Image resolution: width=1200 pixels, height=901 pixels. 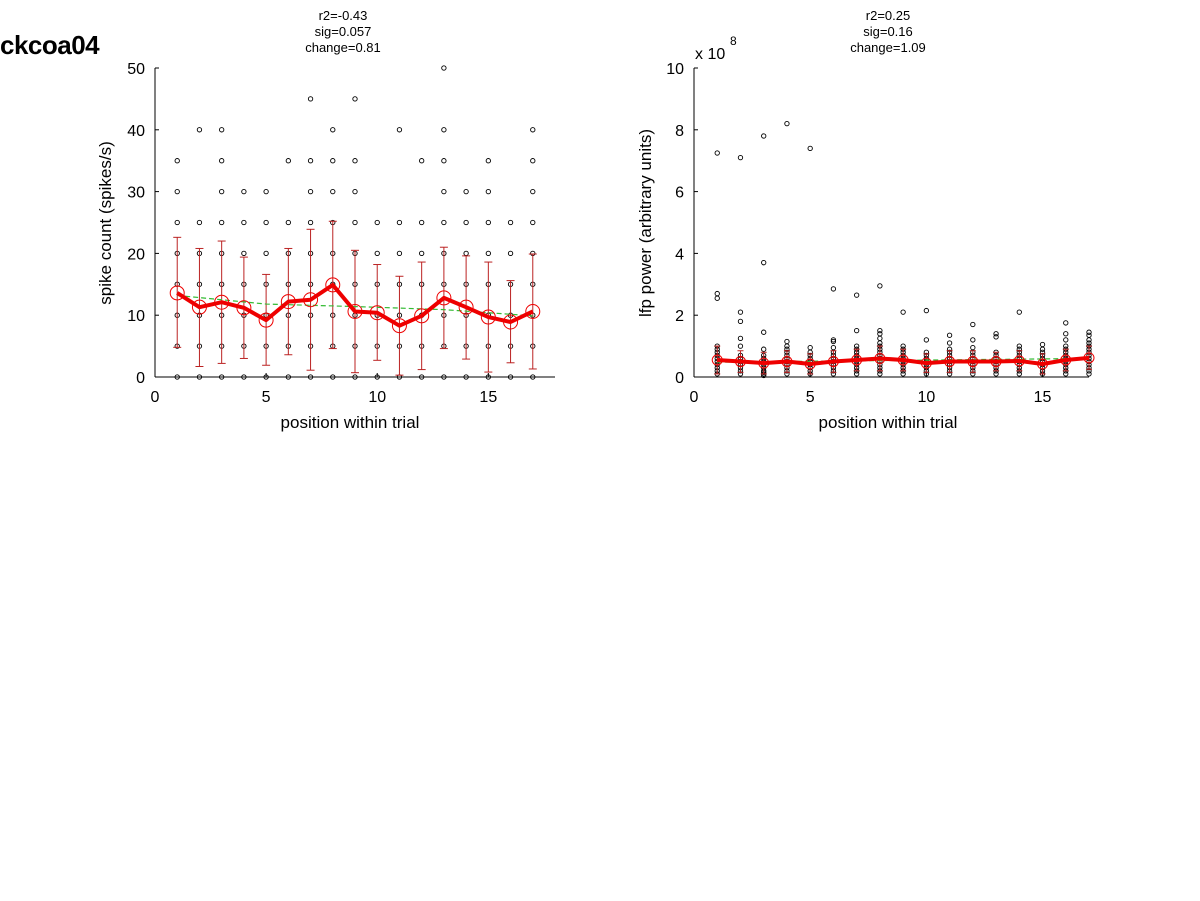 I want to click on panel-2-axes: 0 5 10 15 0 2 4 6 8 10, so click(x=877, y=233).